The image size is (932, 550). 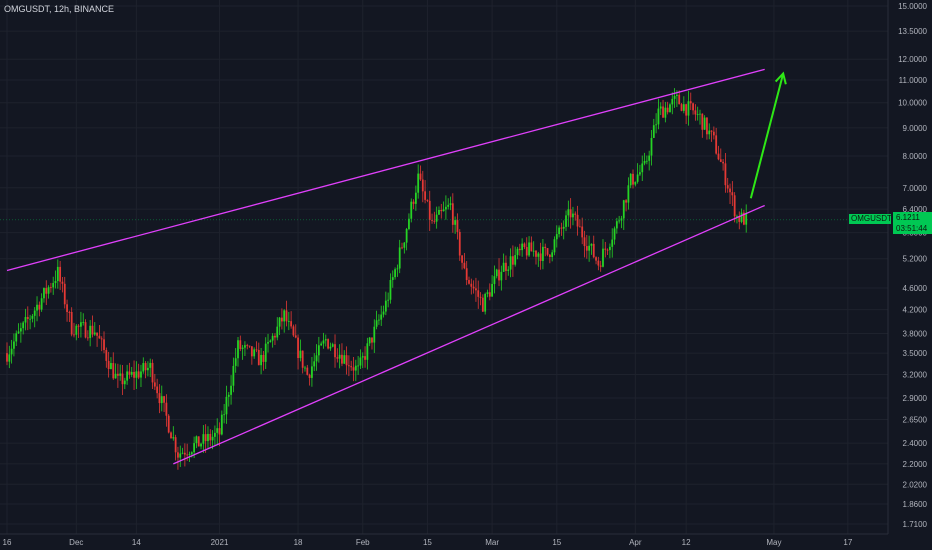 I want to click on time-tick-label: Apr, so click(x=635, y=542).